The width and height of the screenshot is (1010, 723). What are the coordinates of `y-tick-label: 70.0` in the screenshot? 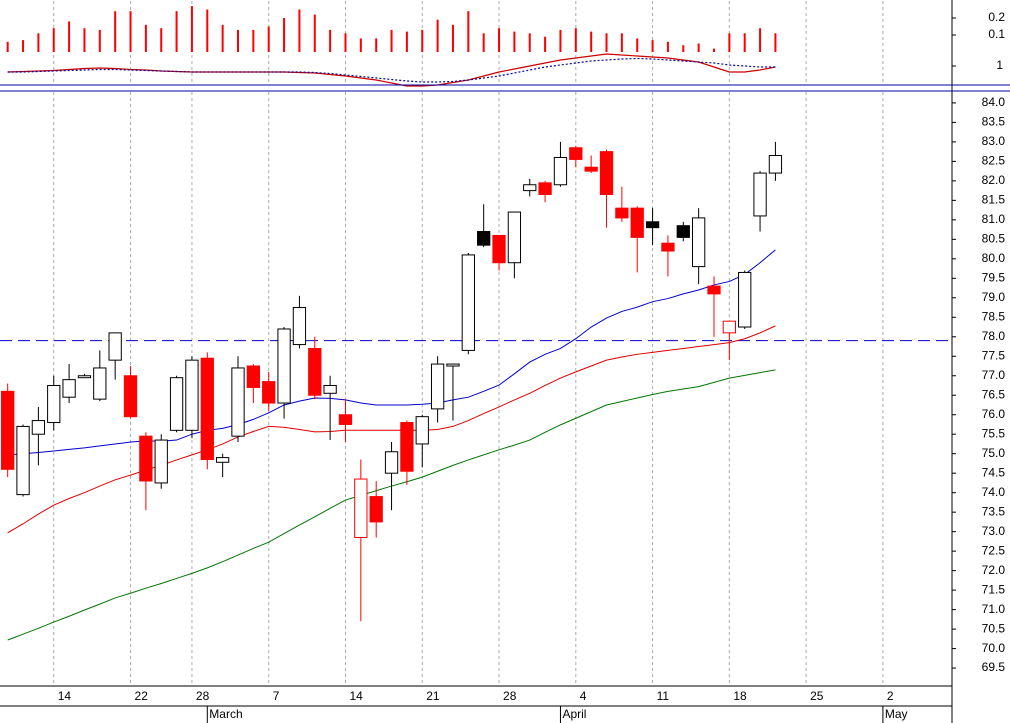 It's located at (994, 648).